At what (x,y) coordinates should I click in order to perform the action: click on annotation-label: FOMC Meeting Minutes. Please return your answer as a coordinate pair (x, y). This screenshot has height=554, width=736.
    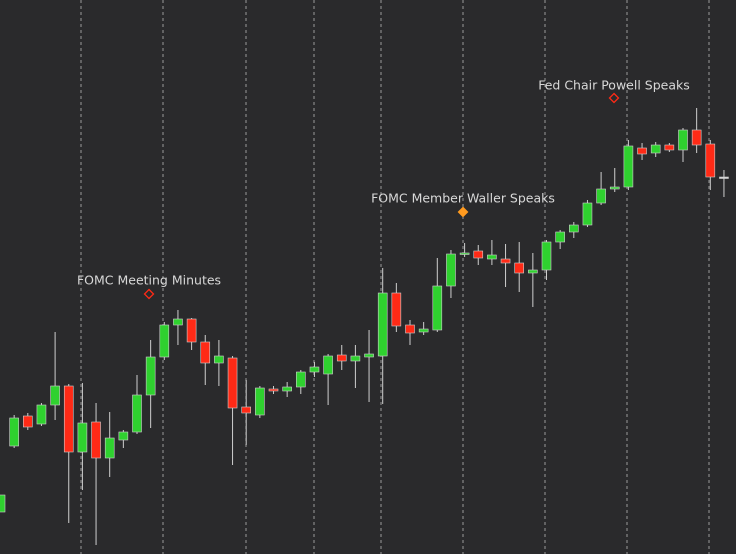
    Looking at the image, I should click on (149, 280).